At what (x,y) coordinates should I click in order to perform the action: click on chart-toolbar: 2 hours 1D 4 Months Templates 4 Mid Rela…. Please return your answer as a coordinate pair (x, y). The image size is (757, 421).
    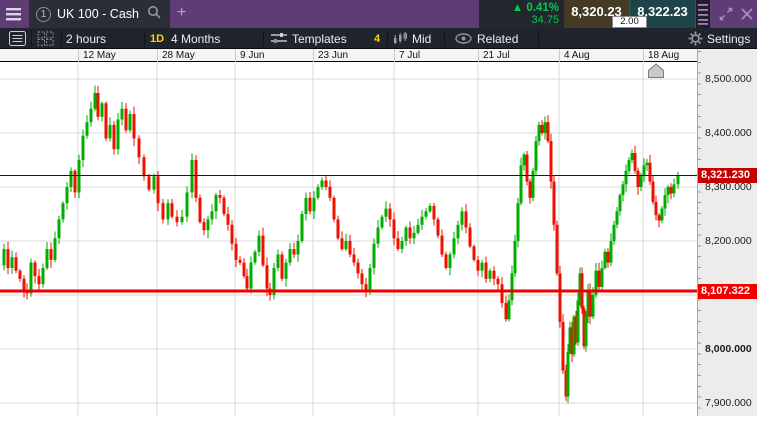
    Looking at the image, I should click on (378, 38).